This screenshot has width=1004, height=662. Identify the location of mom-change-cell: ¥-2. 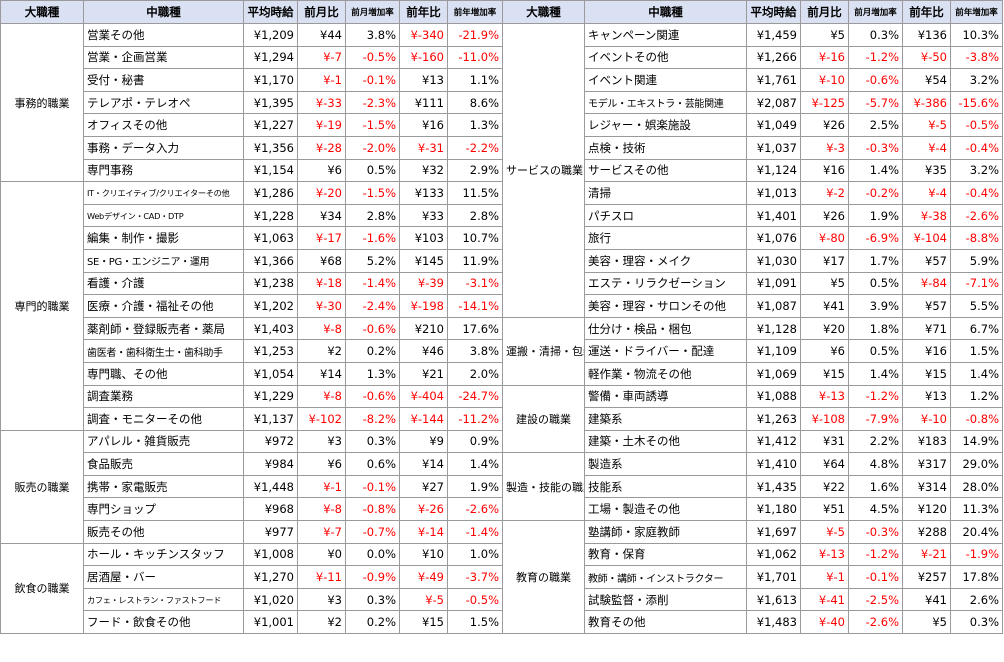
(824, 193).